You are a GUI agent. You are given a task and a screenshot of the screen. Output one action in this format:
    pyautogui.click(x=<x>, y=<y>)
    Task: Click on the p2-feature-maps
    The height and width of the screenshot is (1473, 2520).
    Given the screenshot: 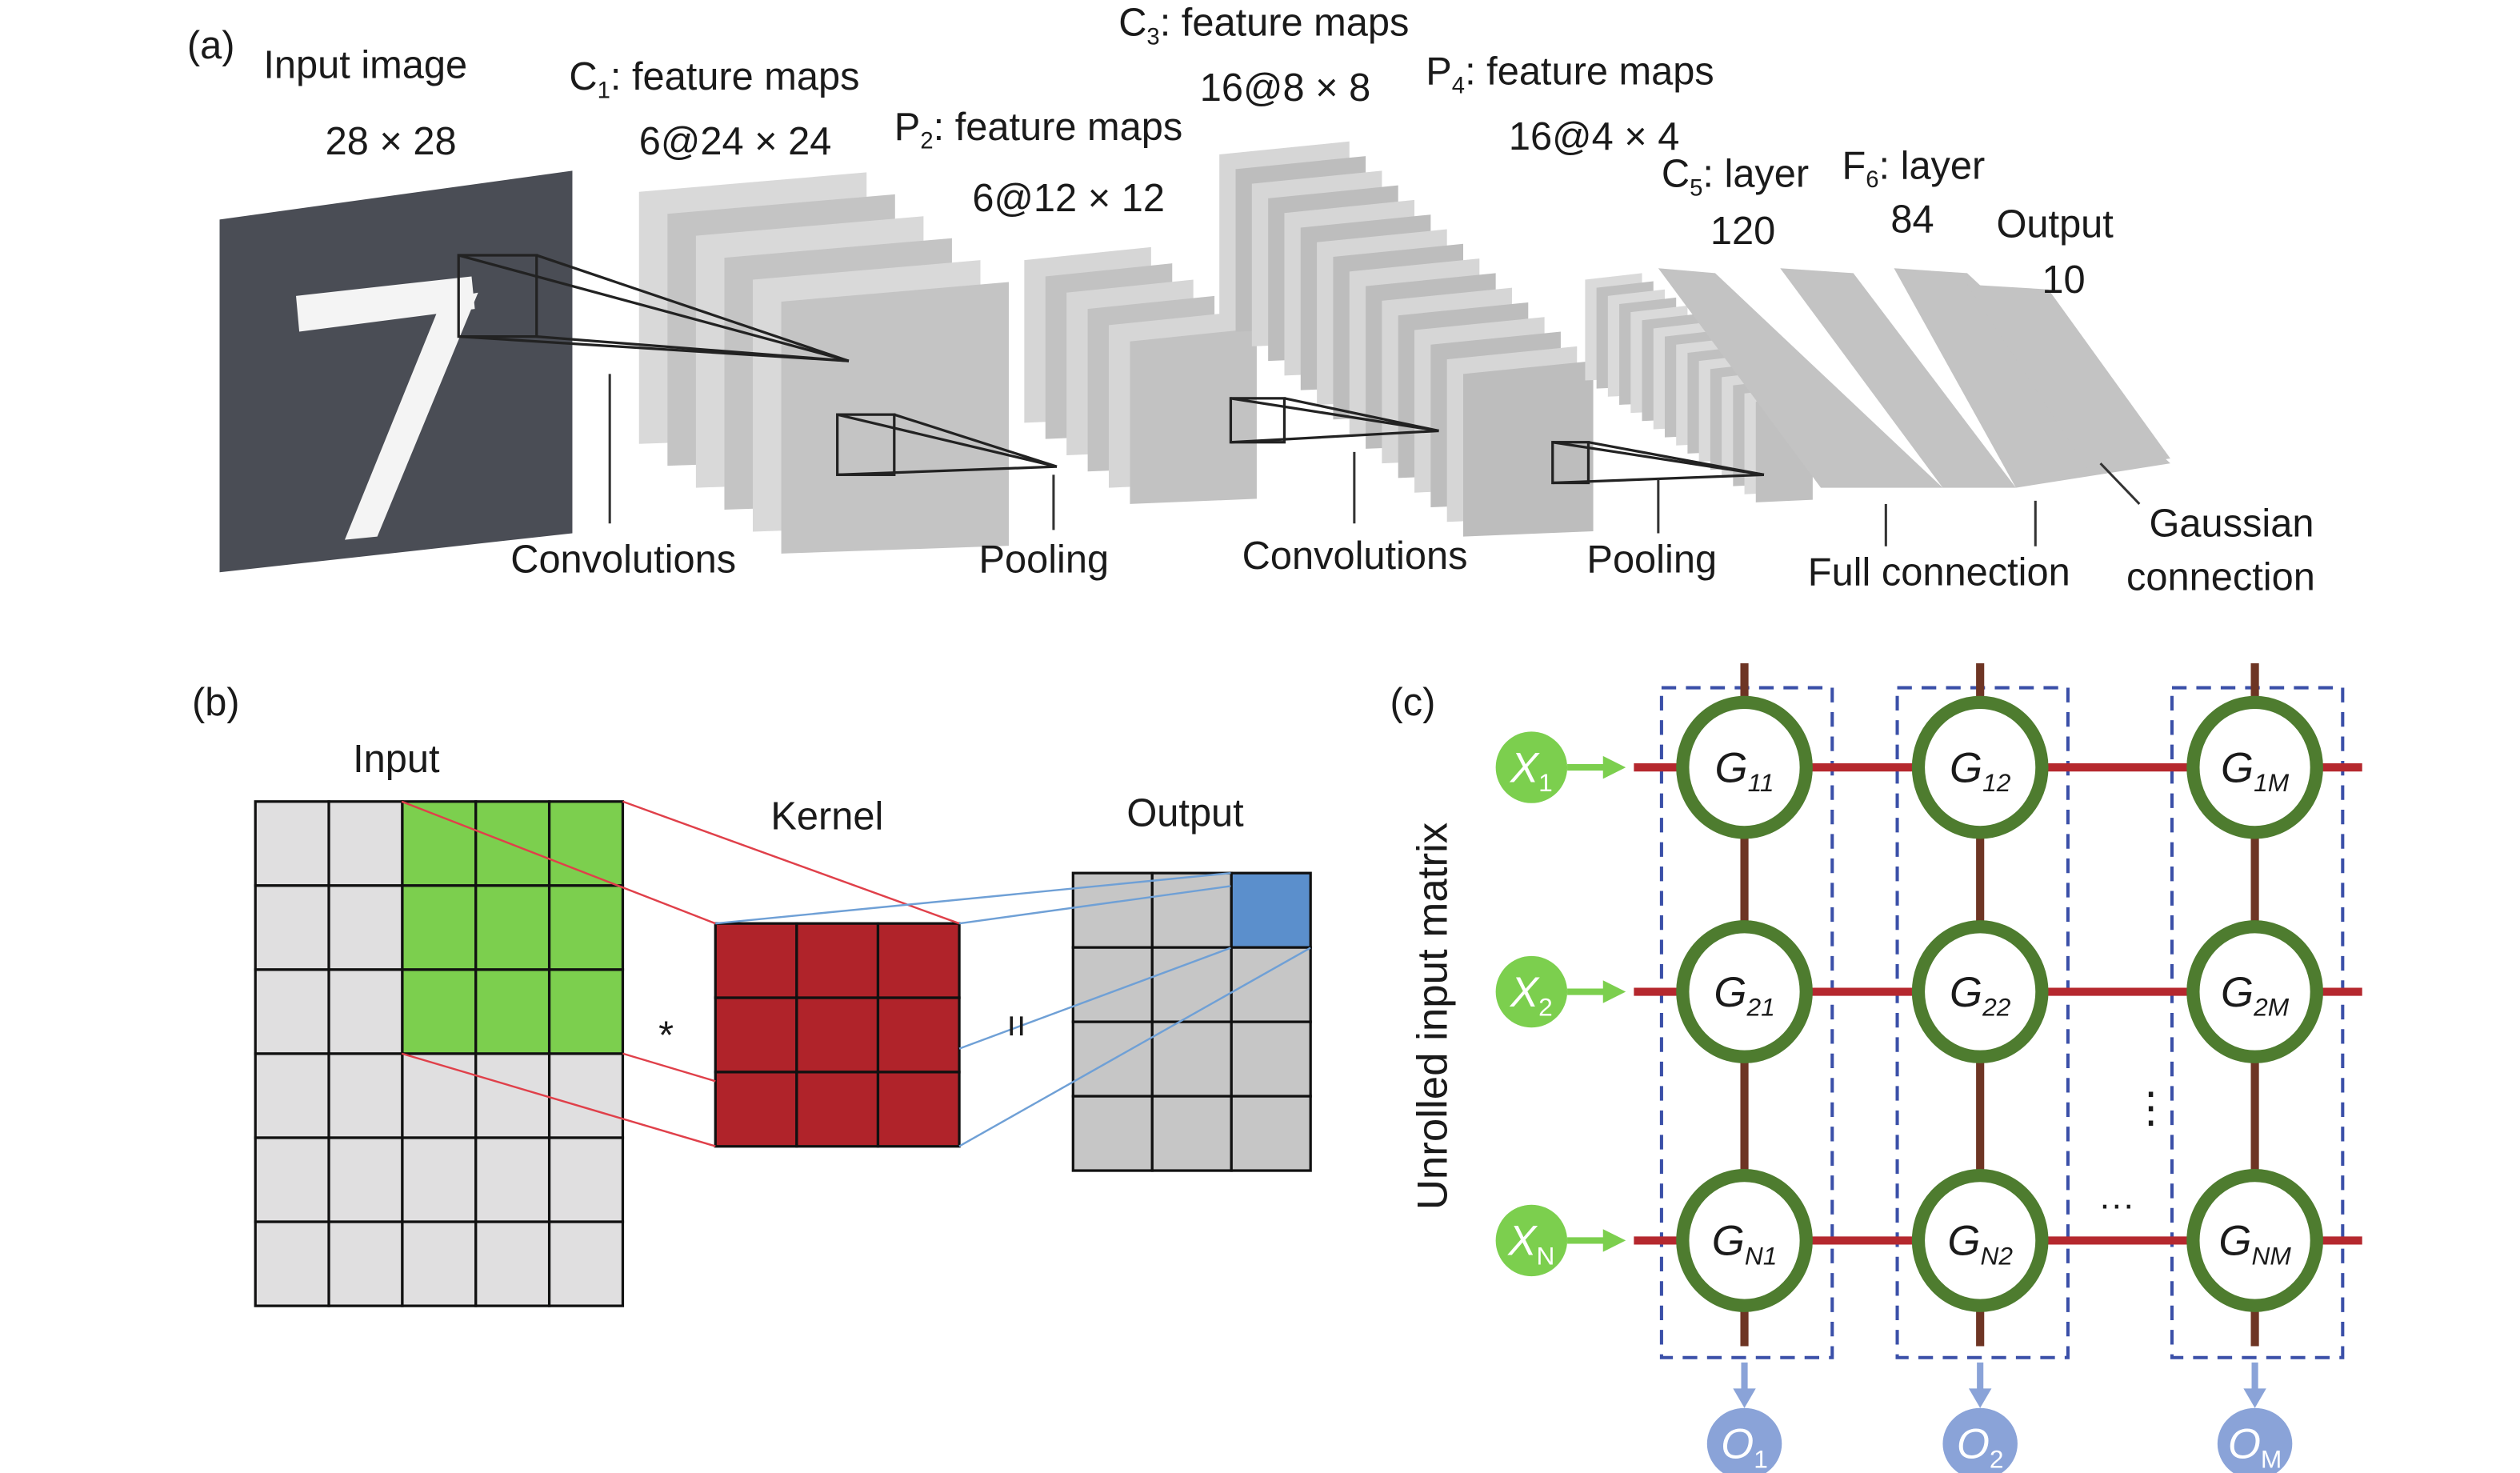 What is the action you would take?
    pyautogui.click(x=1140, y=375)
    